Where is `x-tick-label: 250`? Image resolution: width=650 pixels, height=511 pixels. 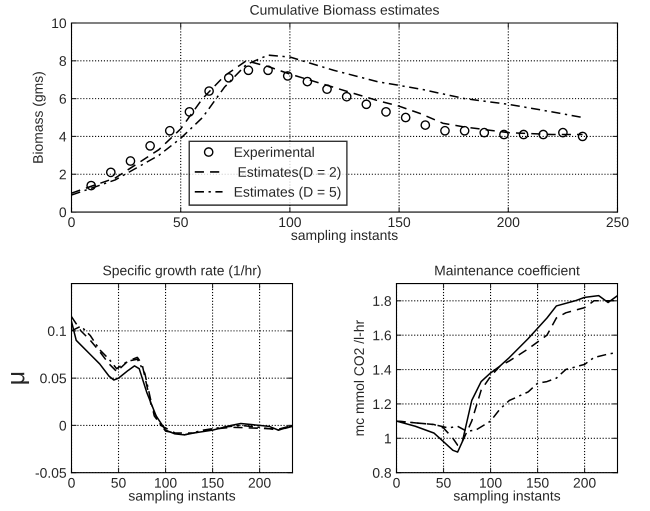 x-tick-label: 250 is located at coordinates (617, 222).